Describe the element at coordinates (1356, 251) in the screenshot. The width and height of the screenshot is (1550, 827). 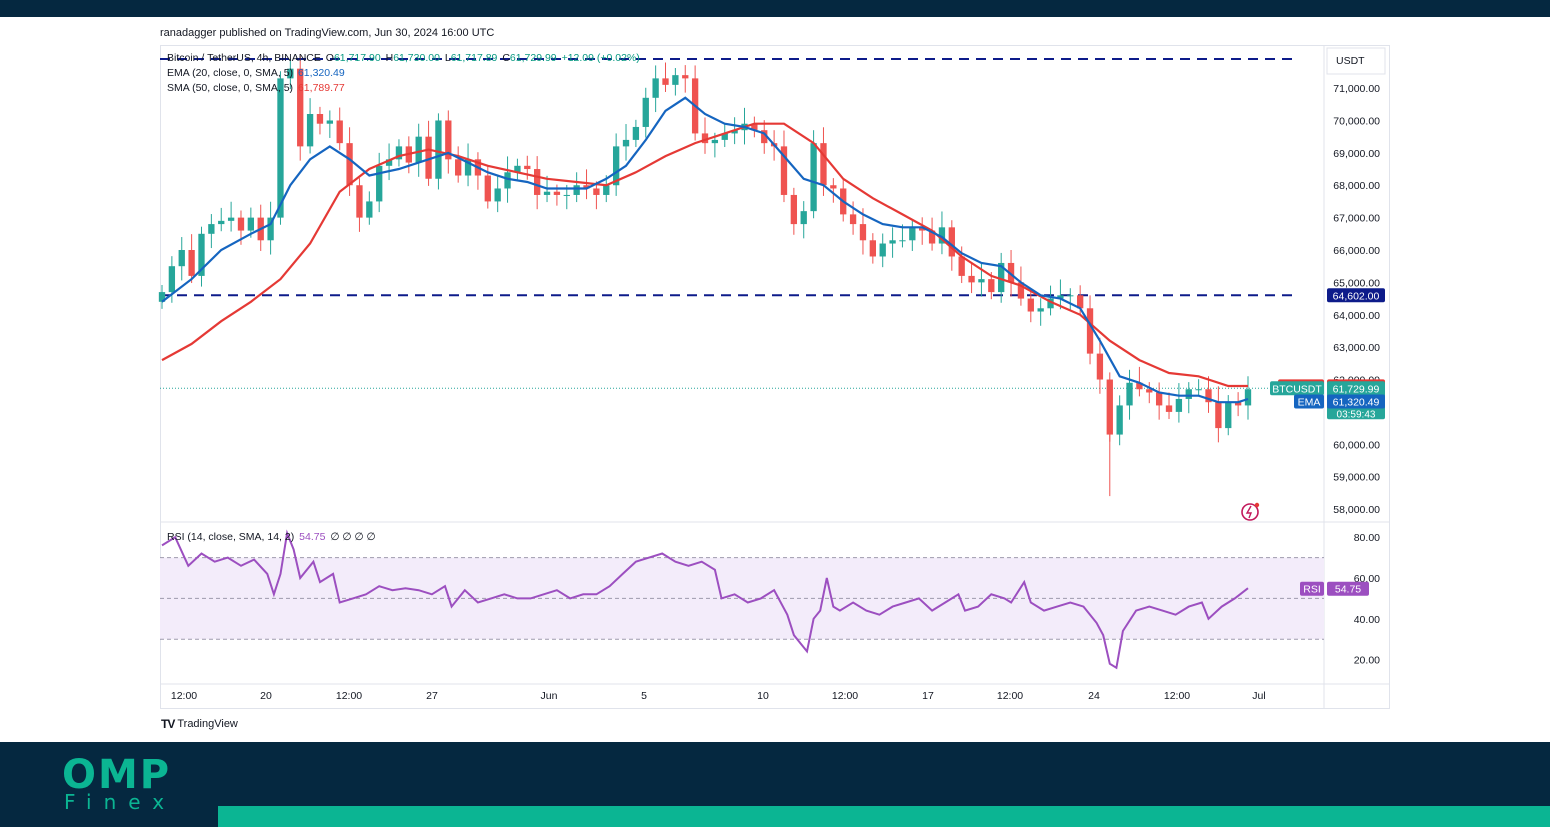
I see `price-tick-label: 66,000.00` at that location.